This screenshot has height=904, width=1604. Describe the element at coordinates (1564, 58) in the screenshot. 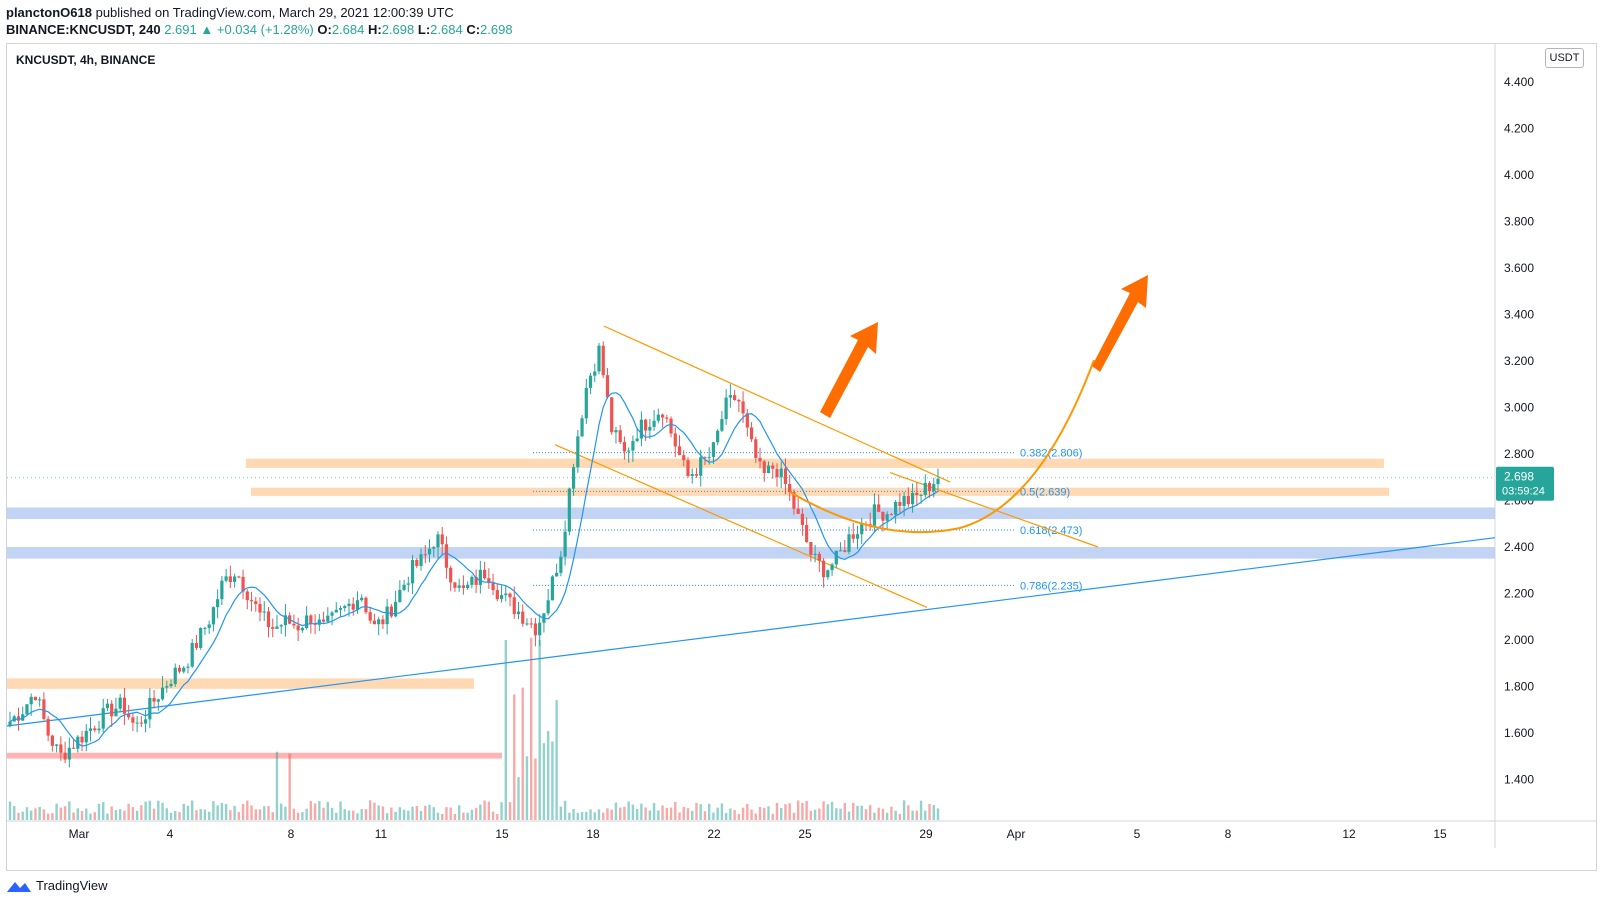

I see `currency-button: USDT` at that location.